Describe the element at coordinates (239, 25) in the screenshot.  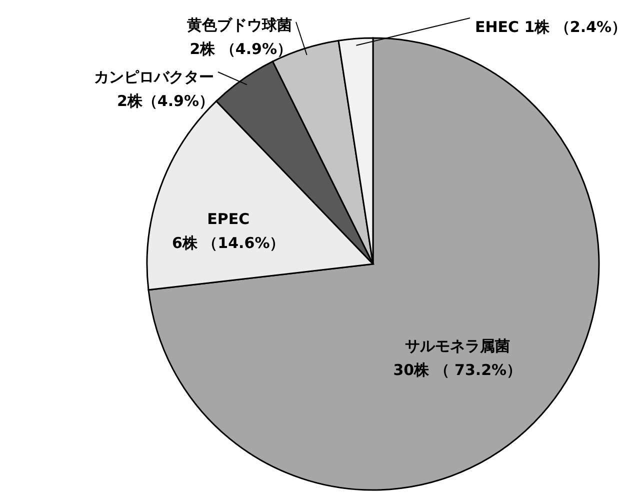
I see `slice-label: 黄色ブドウ球菌` at that location.